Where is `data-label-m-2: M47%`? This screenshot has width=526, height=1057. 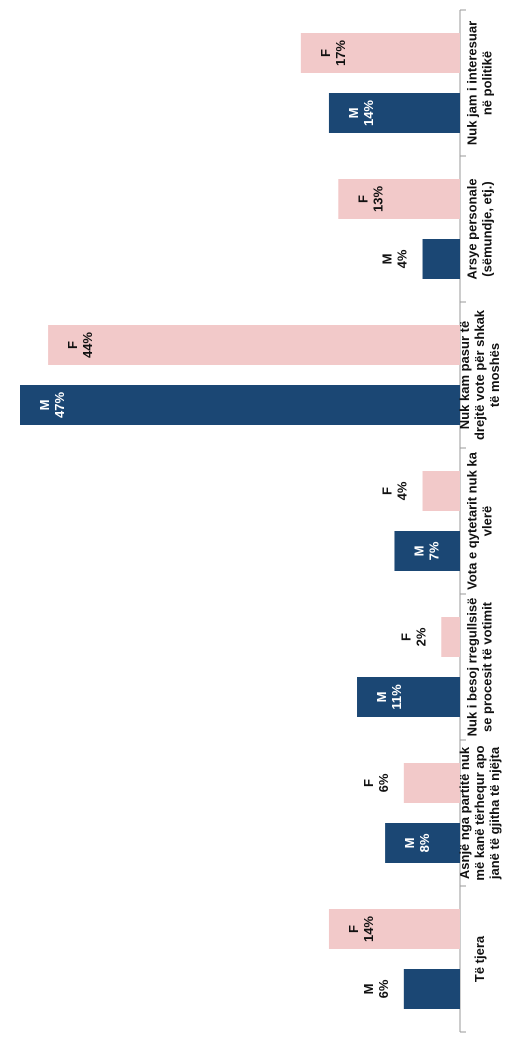 data-label-m-2: M47% is located at coordinates (52, 405).